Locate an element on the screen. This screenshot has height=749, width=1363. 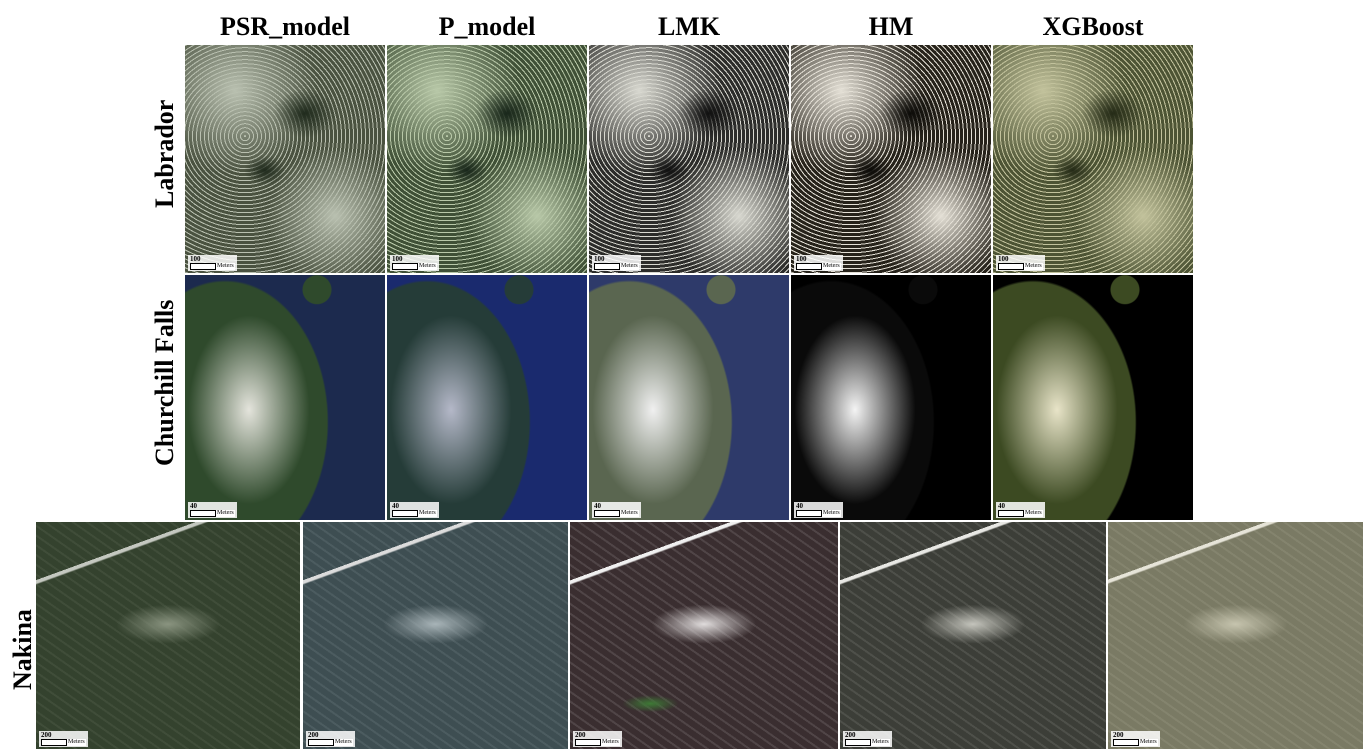
image-churchill-psr-model: 40 Meters is located at coordinates (285, 397).